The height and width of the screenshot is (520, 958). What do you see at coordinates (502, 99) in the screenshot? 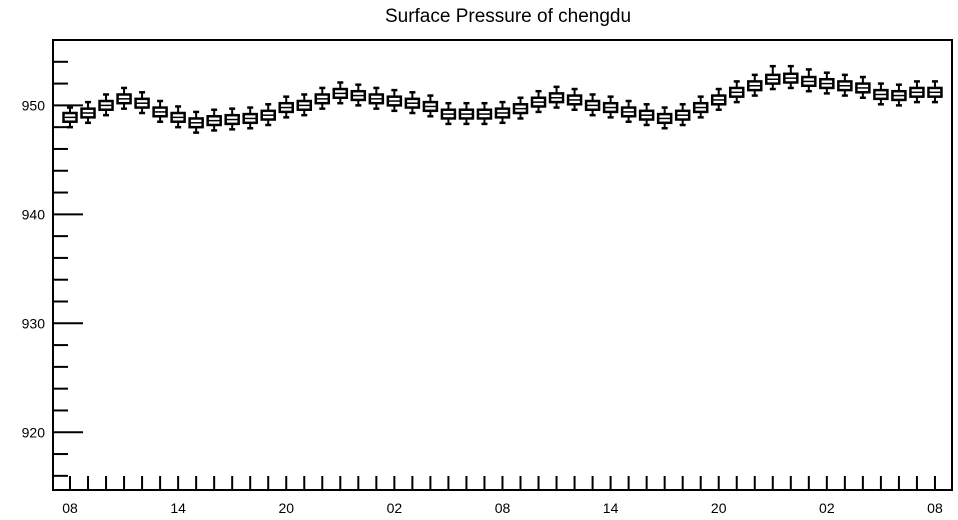
I see `box-series` at bounding box center [502, 99].